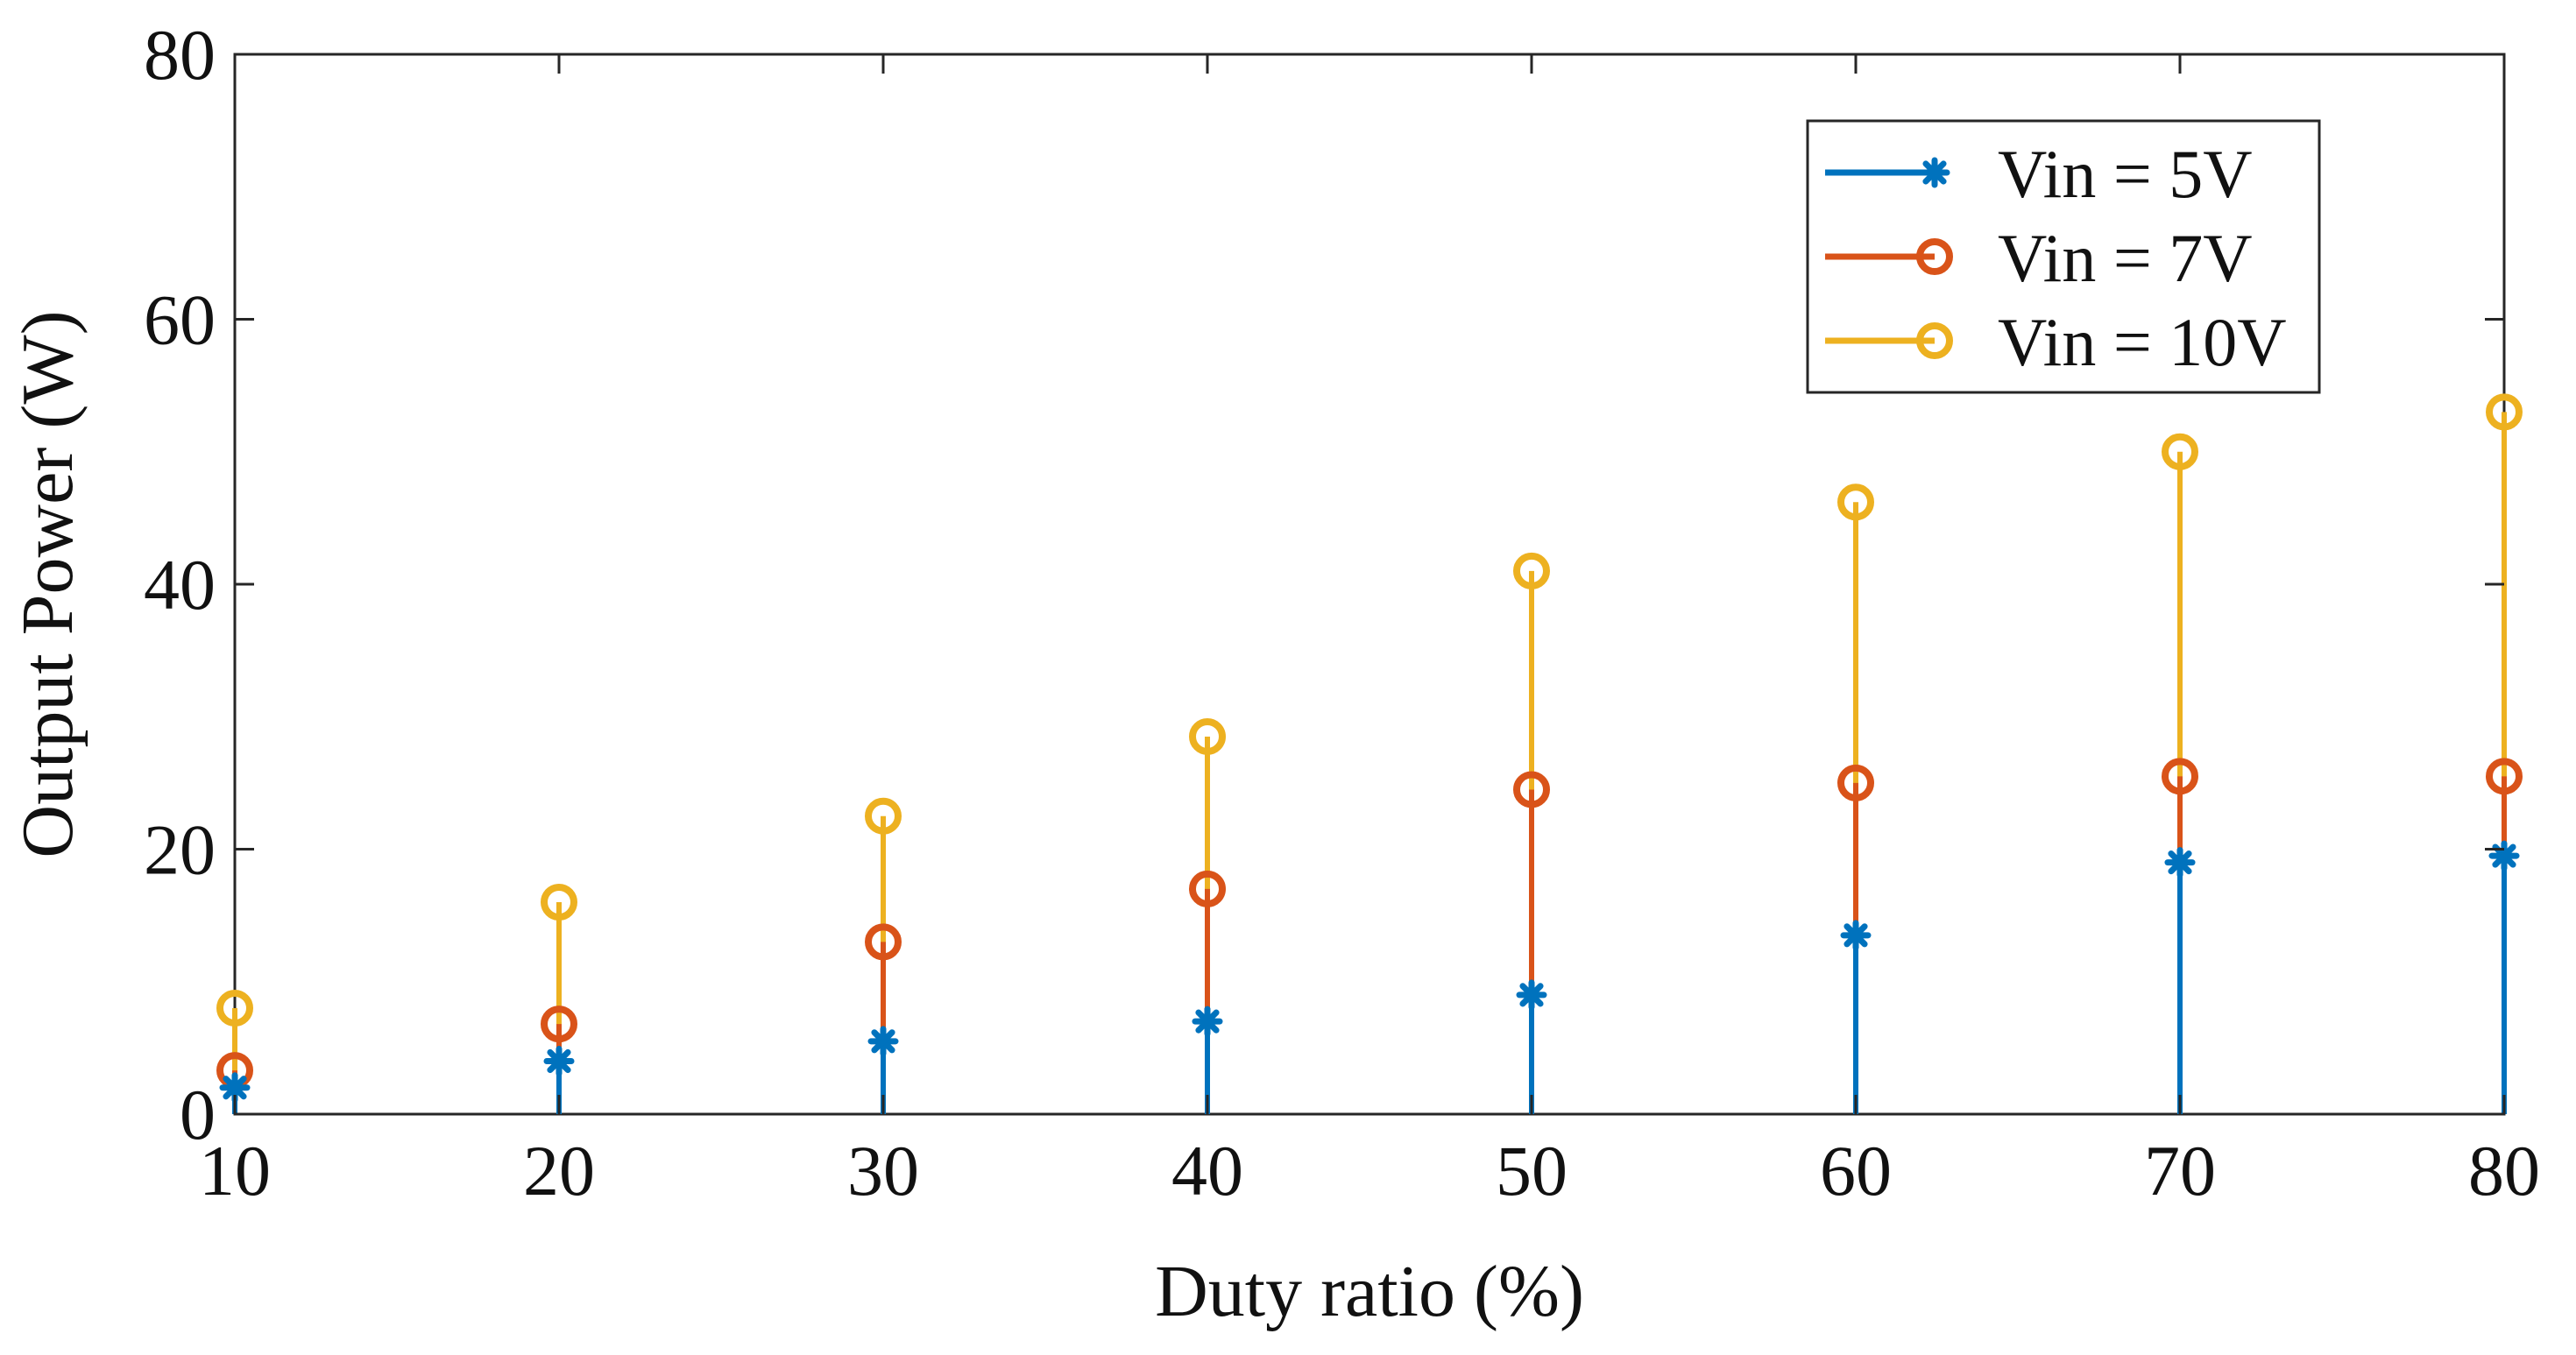 This screenshot has height=1355, width=2576. Describe the element at coordinates (180, 55) in the screenshot. I see `y-tick-label: 80` at that location.